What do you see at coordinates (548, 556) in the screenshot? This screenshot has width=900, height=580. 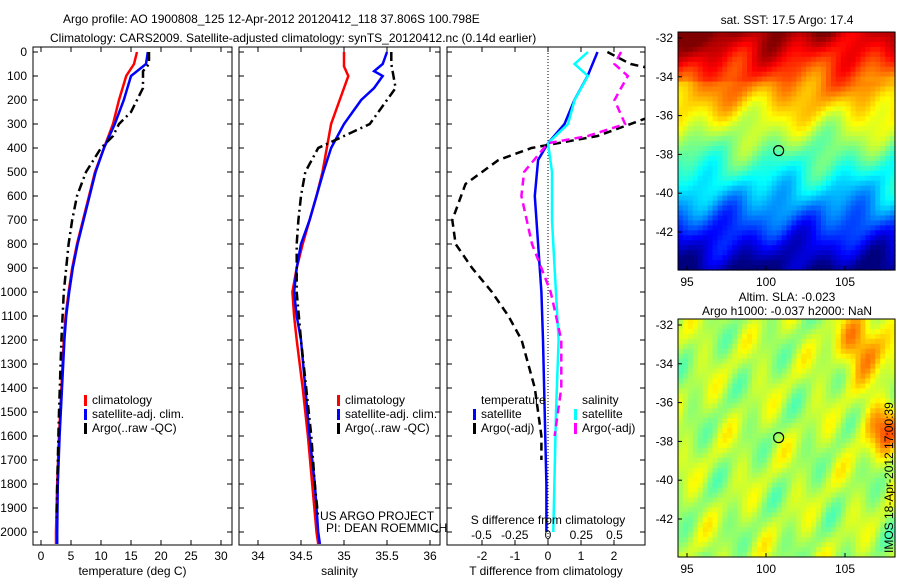 I see `x-tick-label: 0` at bounding box center [548, 556].